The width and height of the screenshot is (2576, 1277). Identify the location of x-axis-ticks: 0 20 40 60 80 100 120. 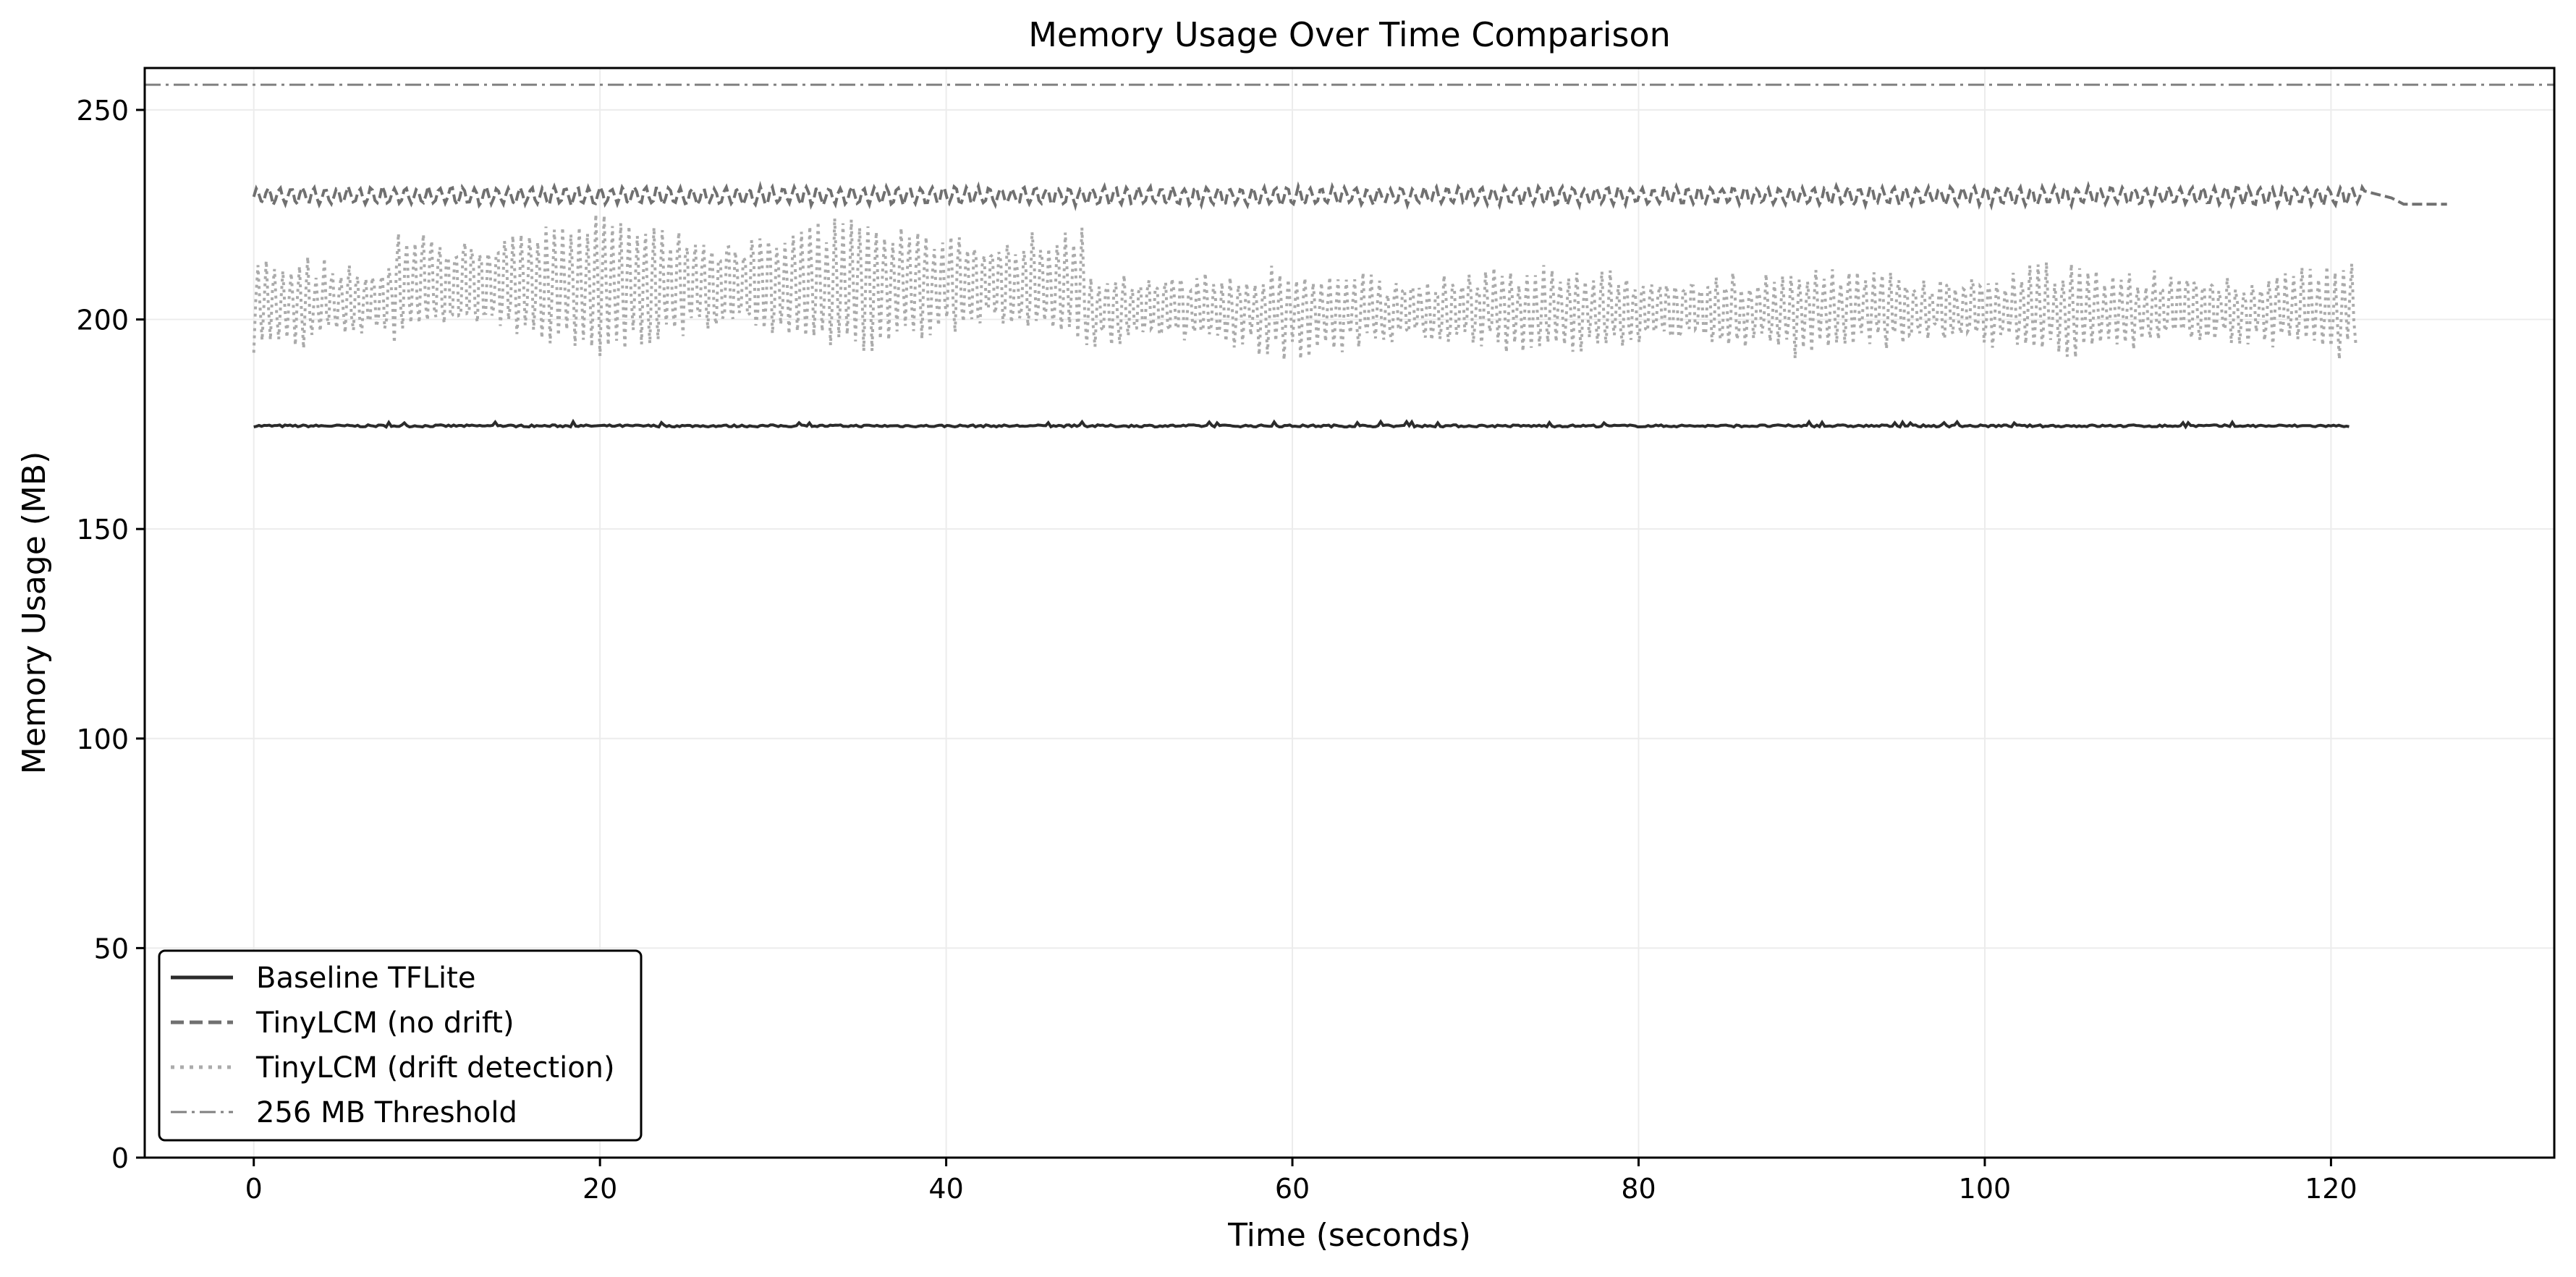
(1301, 1181).